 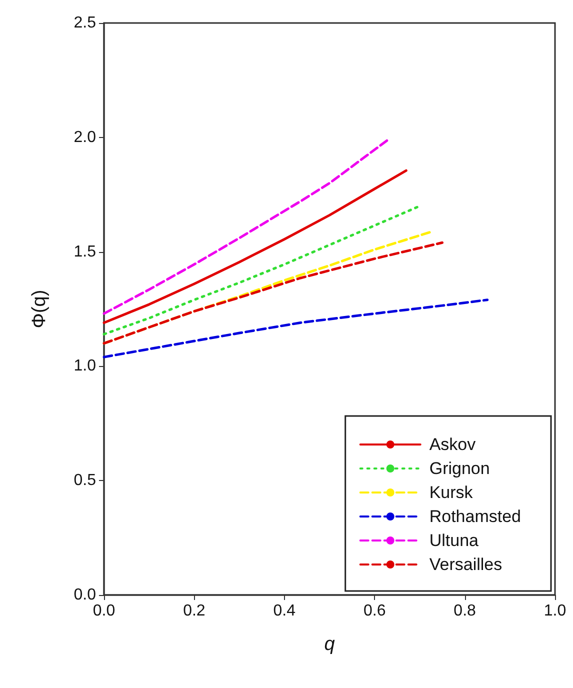 I want to click on x-tick-label: 1.0, so click(x=555, y=611).